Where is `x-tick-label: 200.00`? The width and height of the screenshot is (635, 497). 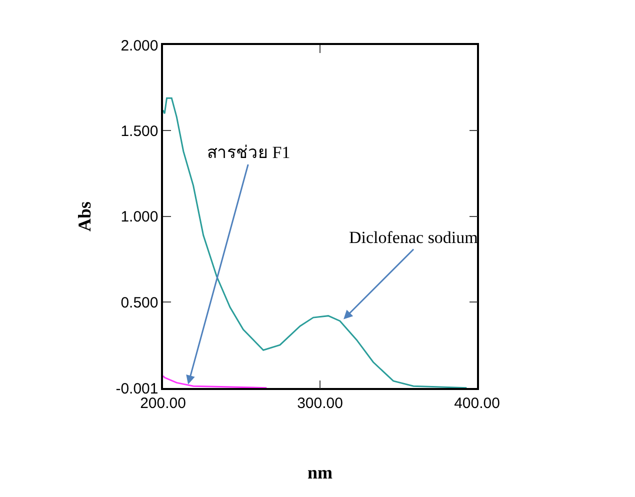 x-tick-label: 200.00 is located at coordinates (163, 403).